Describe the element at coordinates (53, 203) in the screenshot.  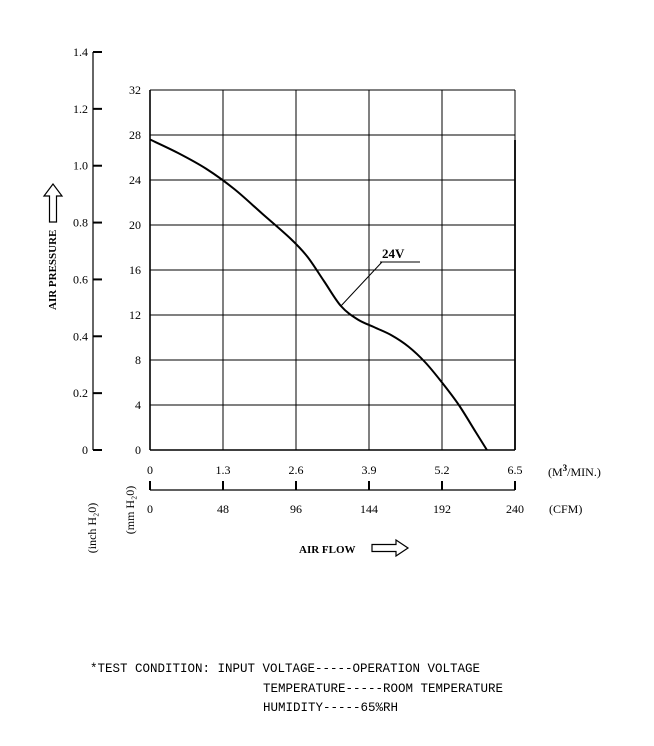
I see `up-arrow-icon` at that location.